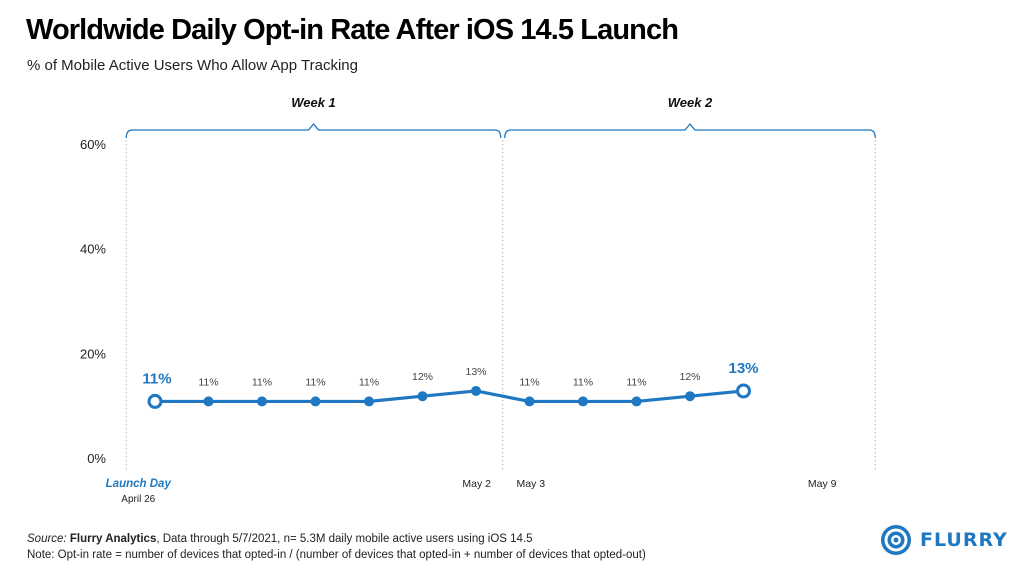 The height and width of the screenshot is (585, 1024). Describe the element at coordinates (139, 484) in the screenshot. I see `x-axis-label: Launch Day` at that location.